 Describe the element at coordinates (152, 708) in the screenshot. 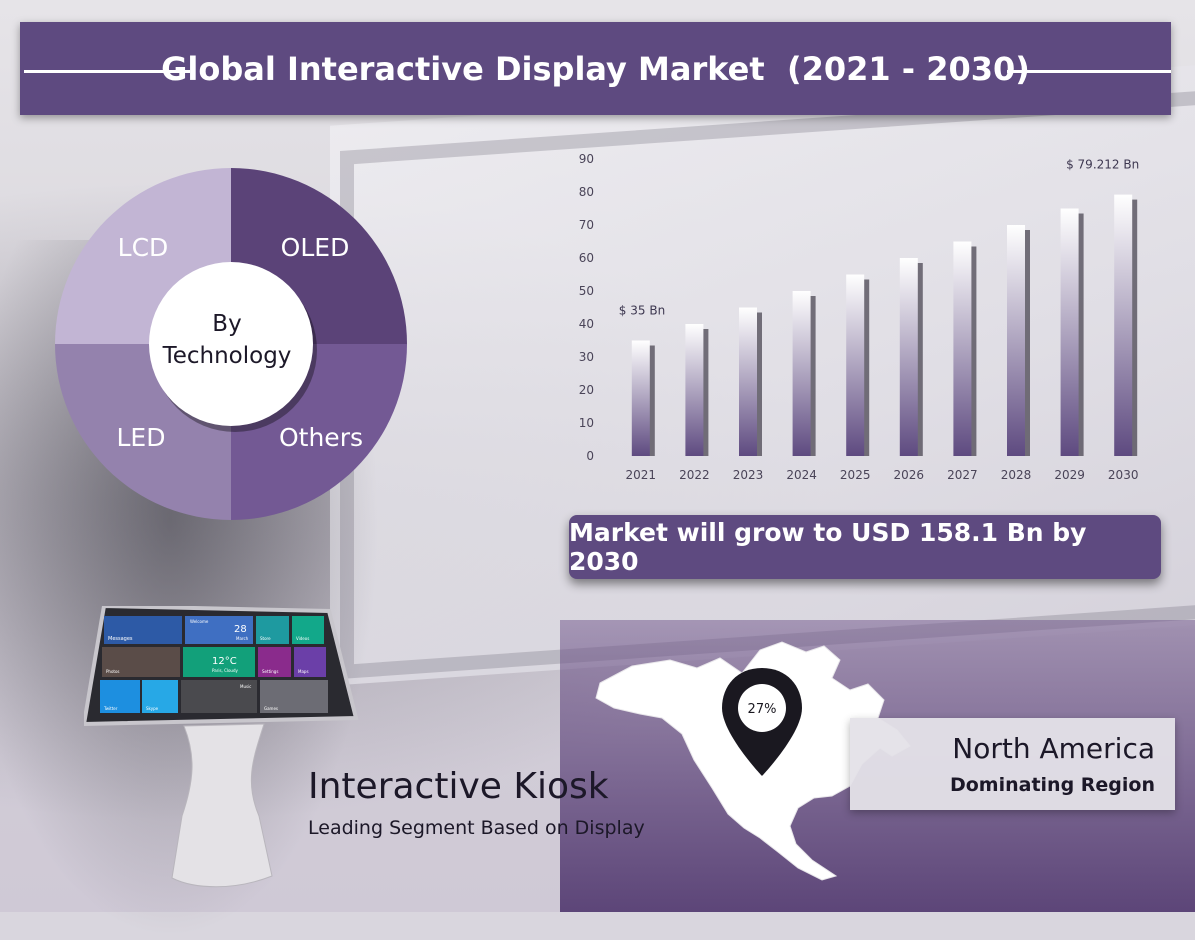

I see `kiosk-tile-skype-label: Skype` at that location.